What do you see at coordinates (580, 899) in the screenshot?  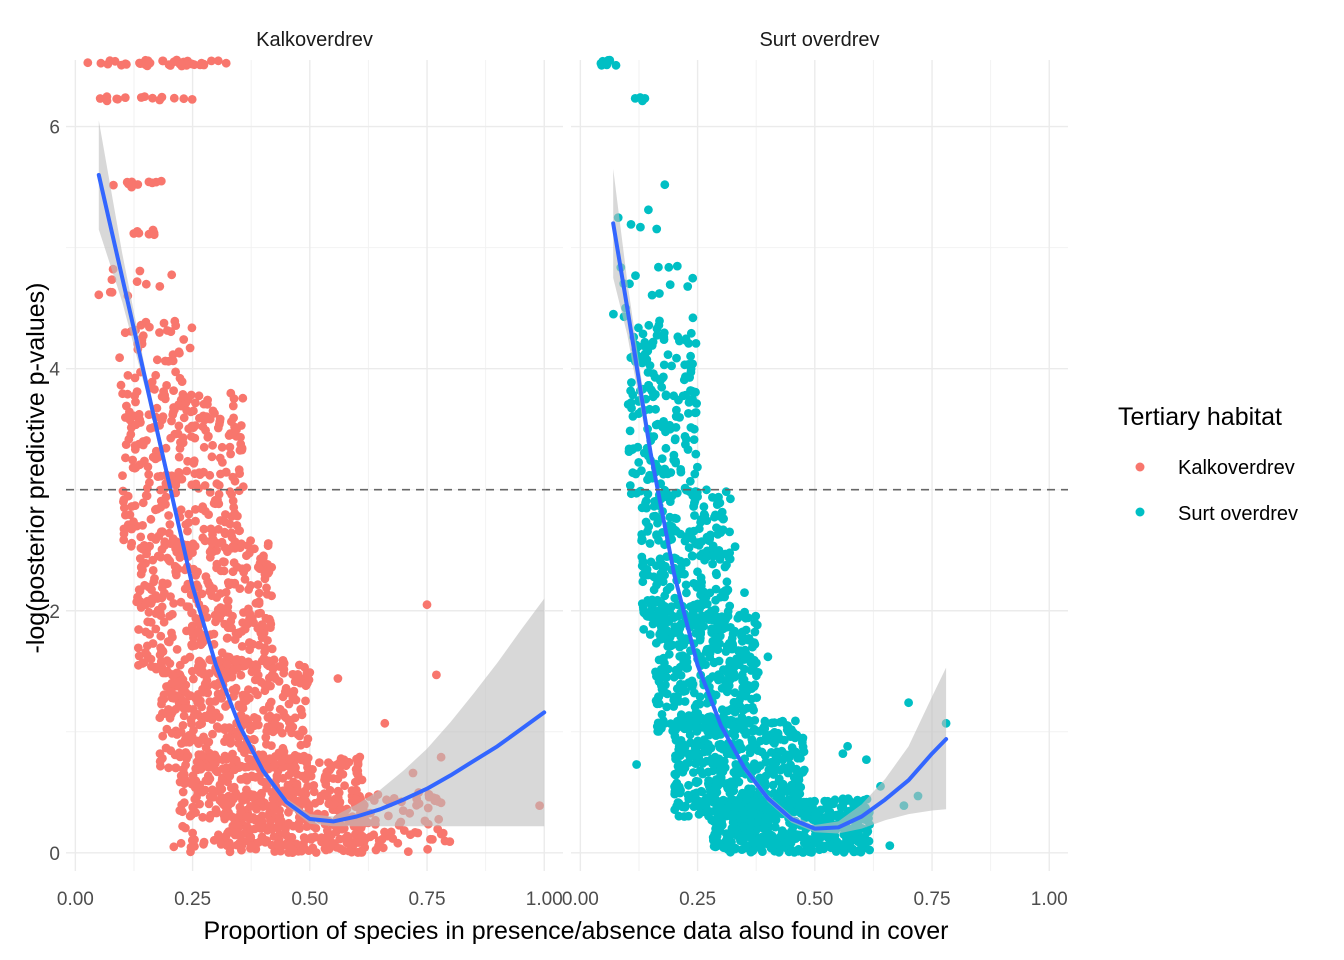 I see `x-tick-label: 0.00` at bounding box center [580, 899].